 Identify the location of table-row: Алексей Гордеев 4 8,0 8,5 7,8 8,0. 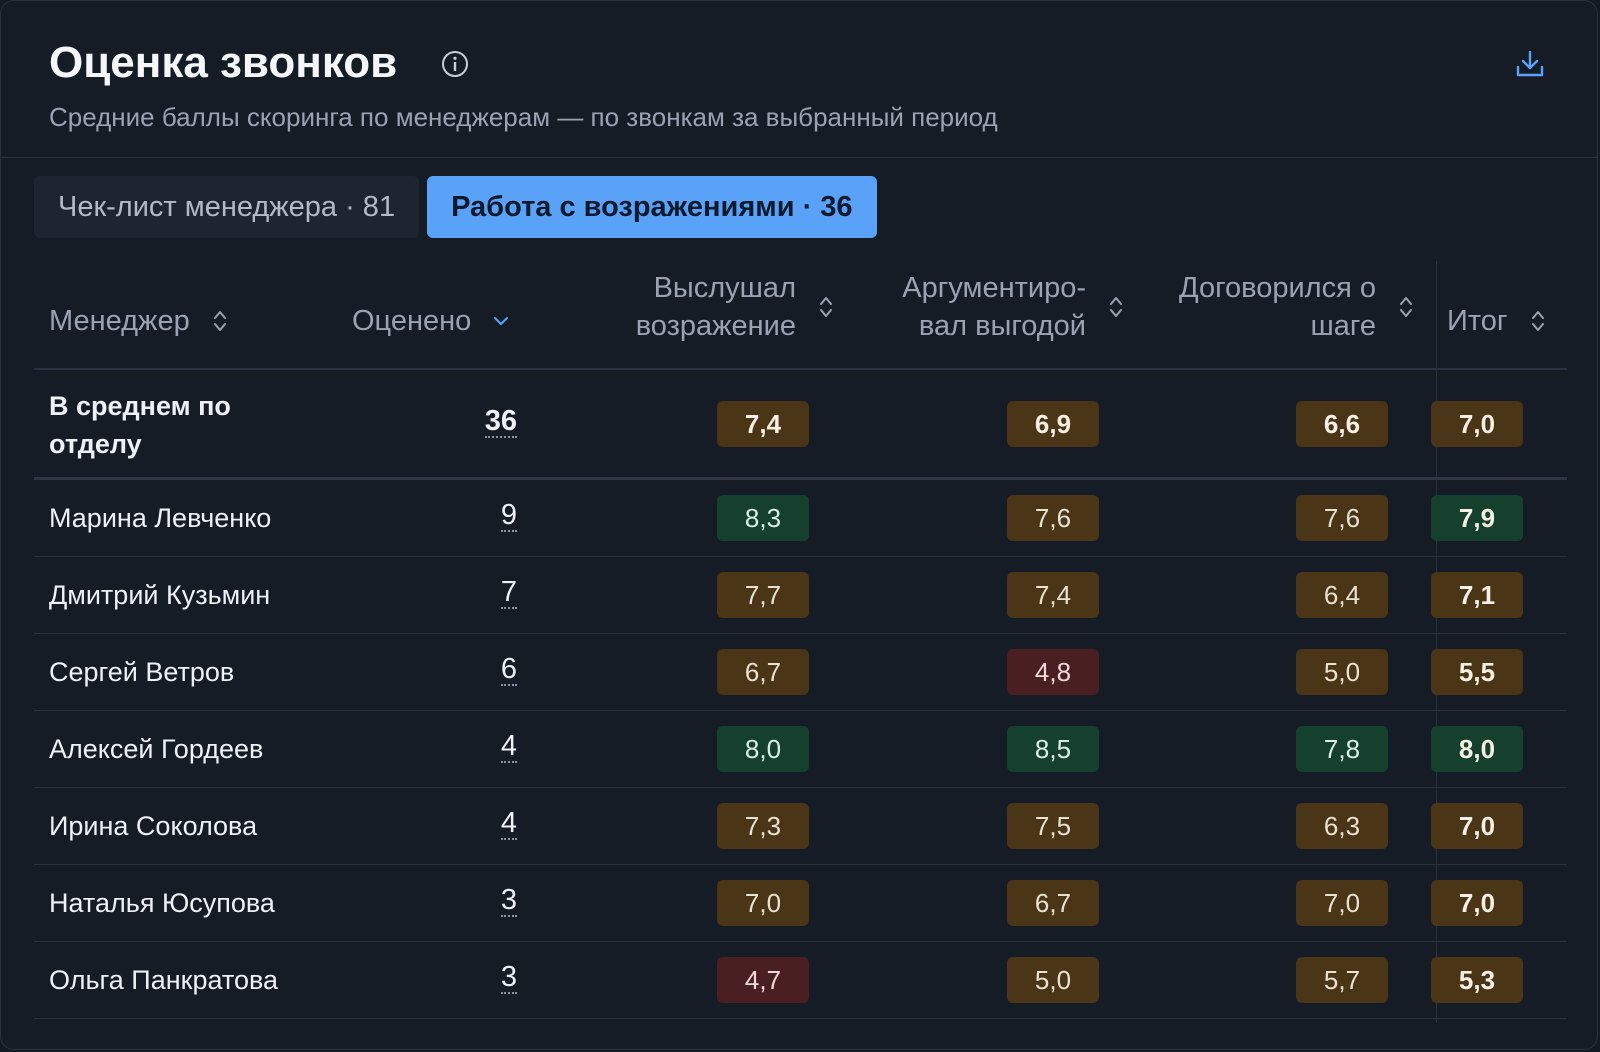
(800, 749).